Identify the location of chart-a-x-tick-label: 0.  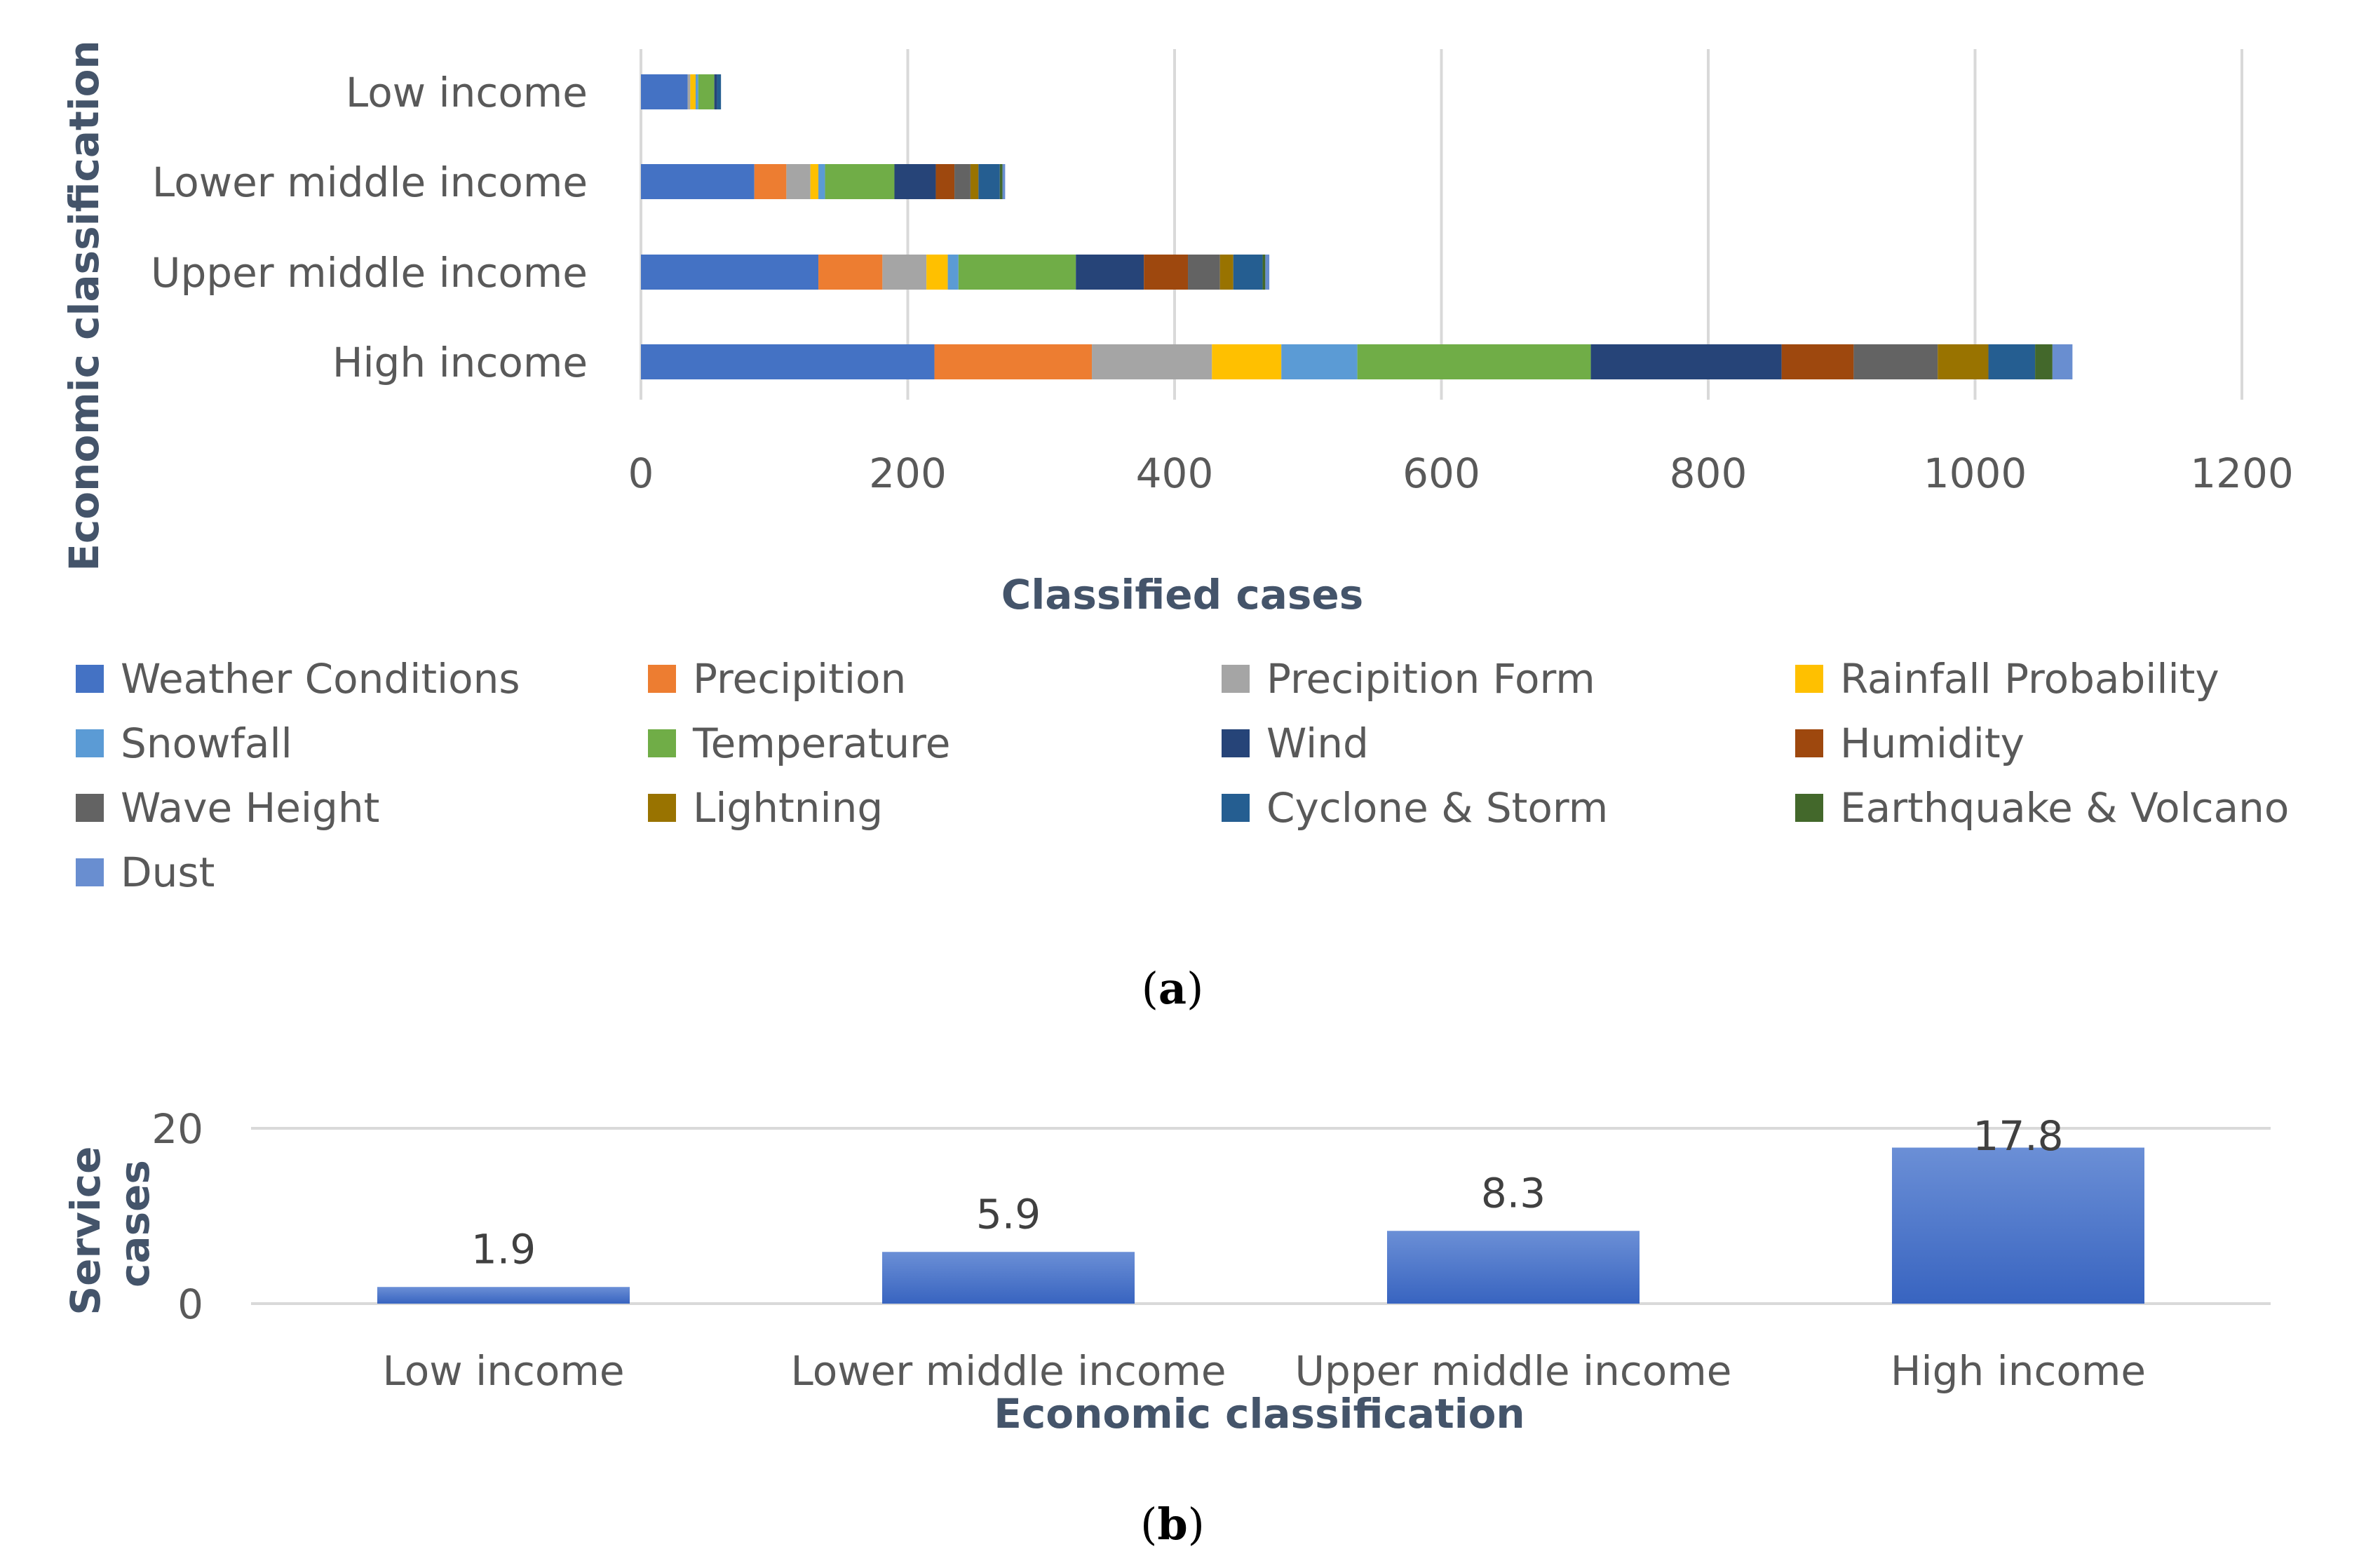
(641, 474).